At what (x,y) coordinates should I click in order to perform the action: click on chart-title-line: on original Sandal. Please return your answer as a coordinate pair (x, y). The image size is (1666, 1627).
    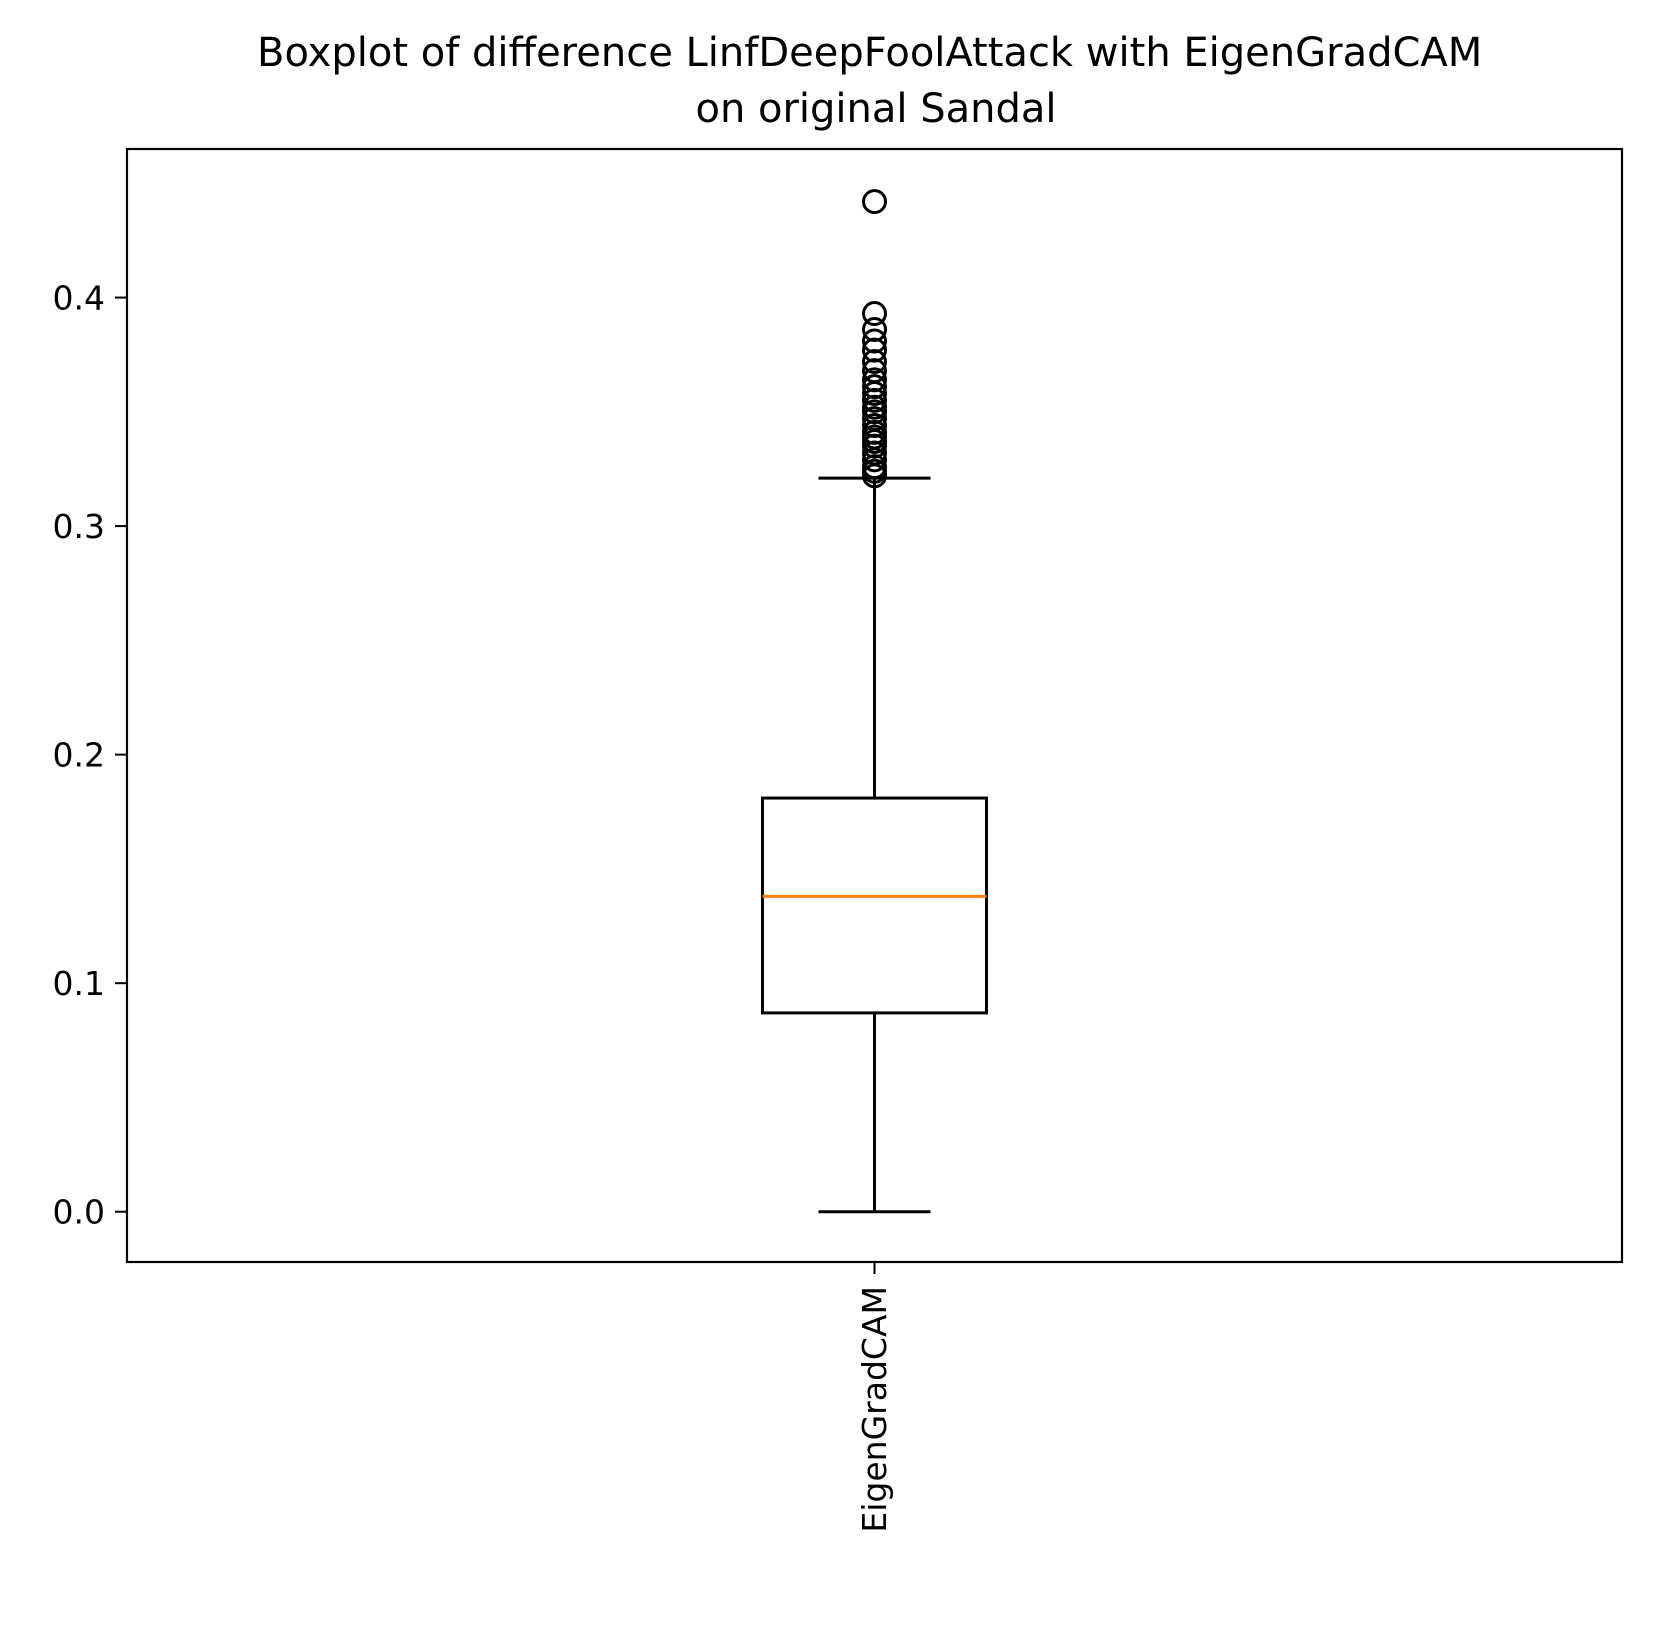
    Looking at the image, I should click on (875, 109).